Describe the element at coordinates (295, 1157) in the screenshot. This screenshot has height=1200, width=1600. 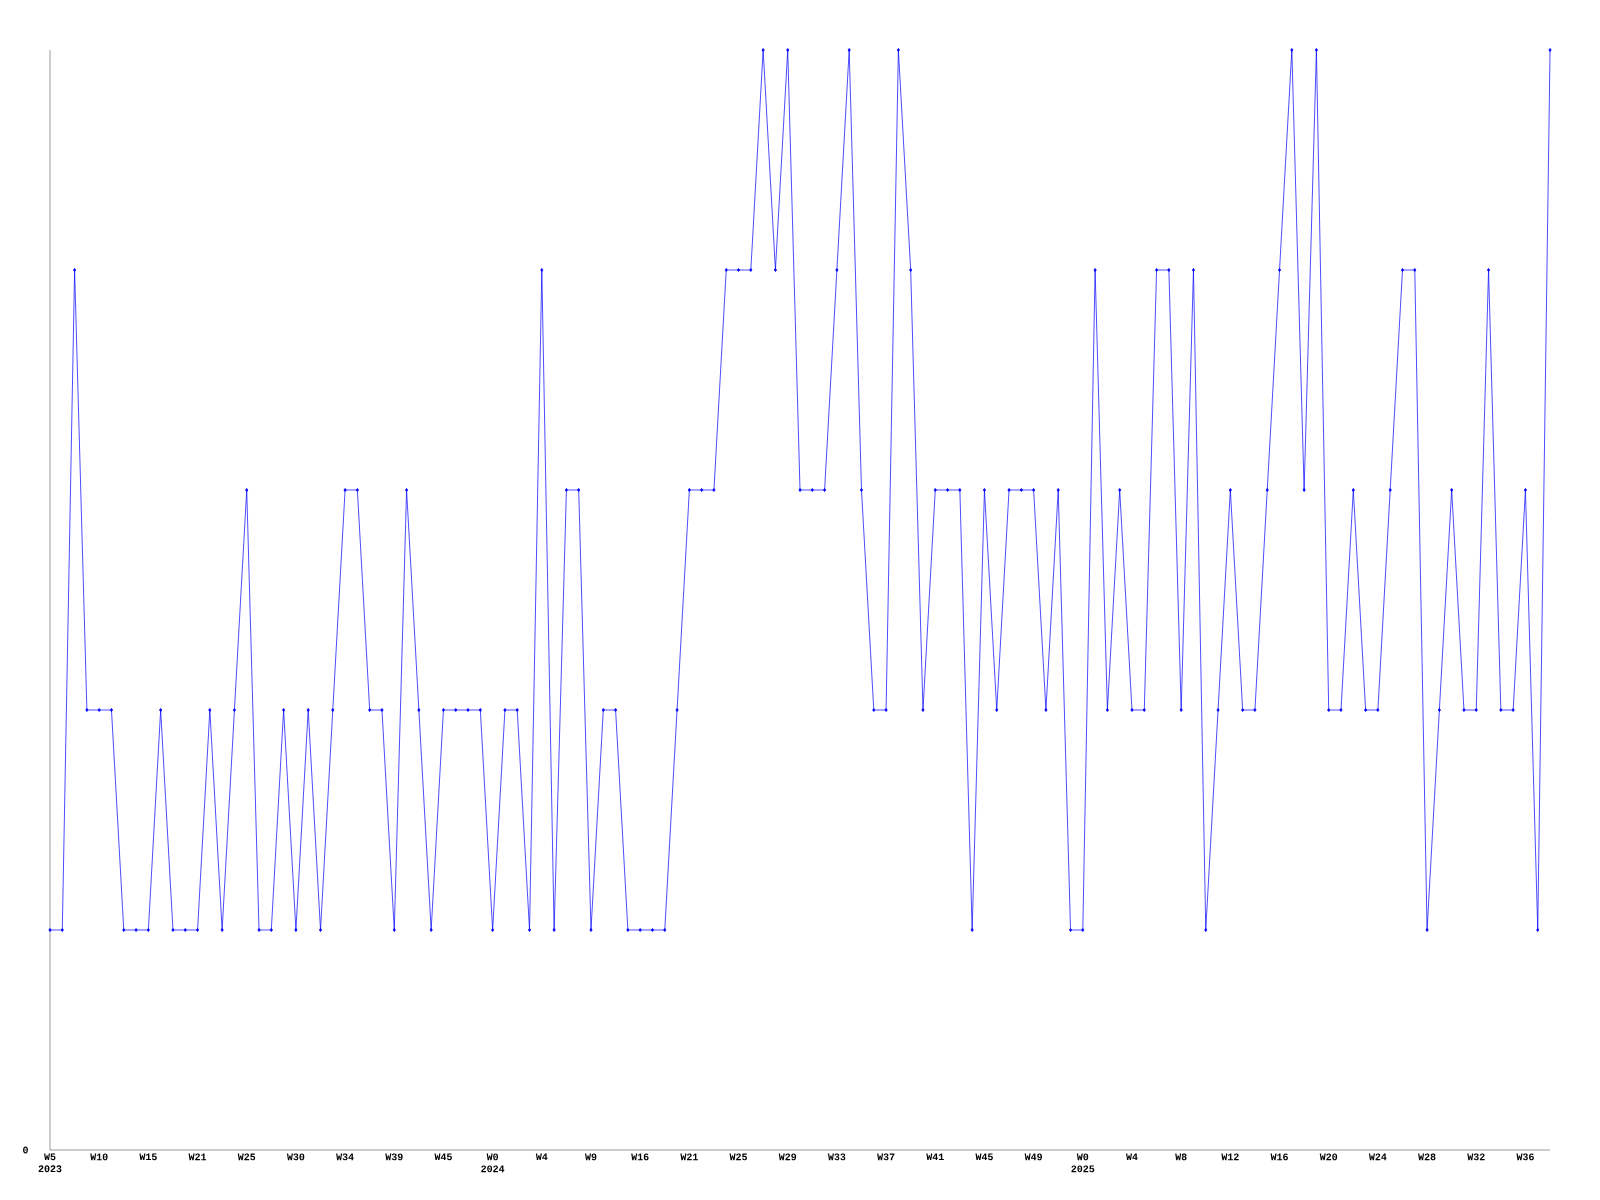
I see `x-tick-label: W30` at that location.